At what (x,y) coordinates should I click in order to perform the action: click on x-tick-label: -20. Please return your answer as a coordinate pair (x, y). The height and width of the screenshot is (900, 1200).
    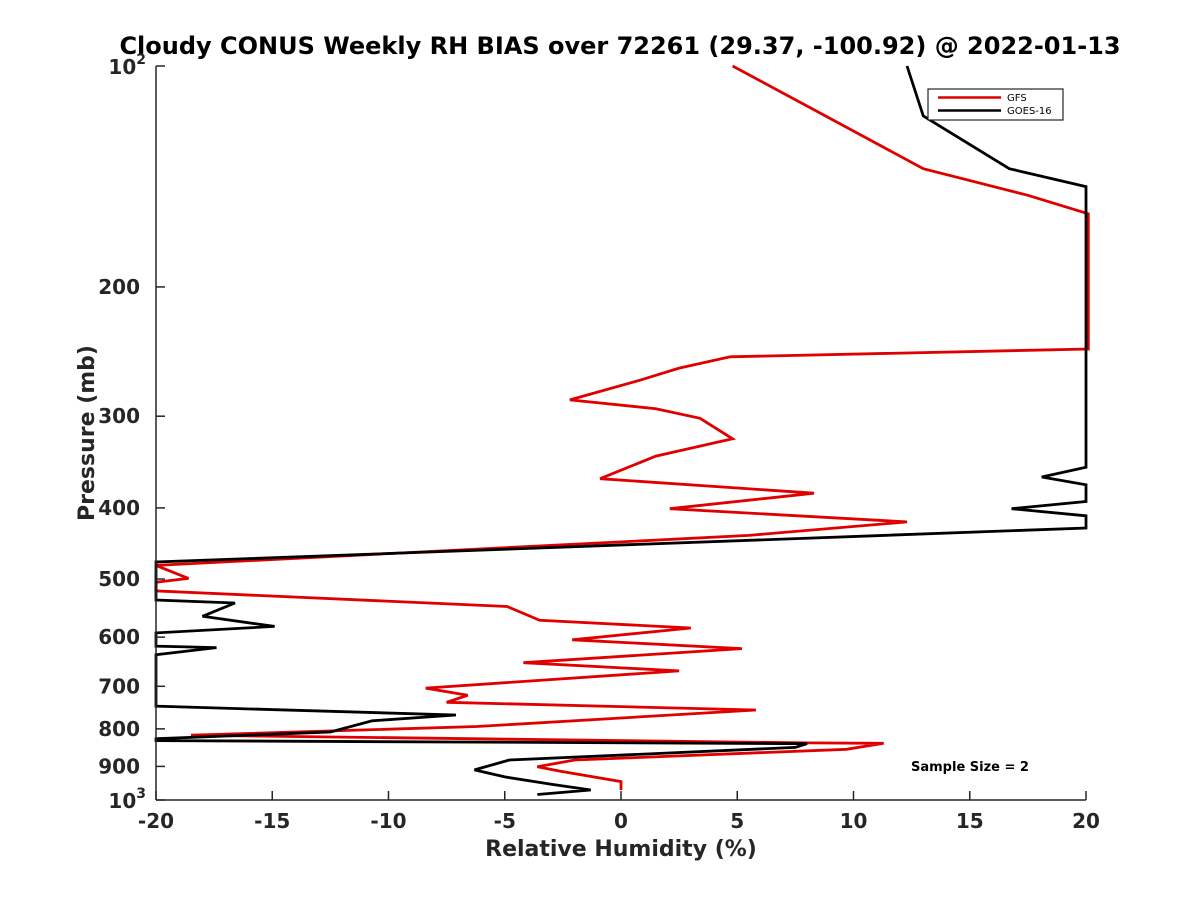
    Looking at the image, I should click on (156, 821).